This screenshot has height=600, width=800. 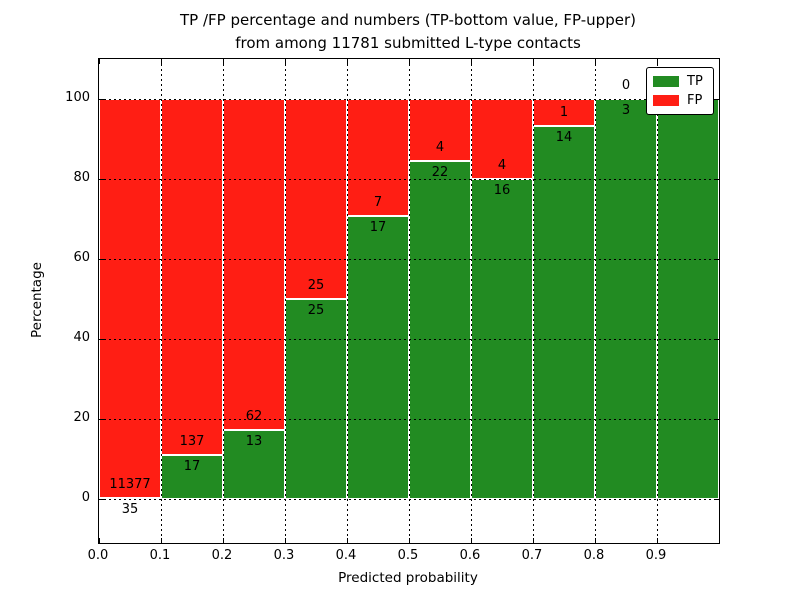 What do you see at coordinates (564, 112) in the screenshot?
I see `fp-bar-segment-0.7-0.8` at bounding box center [564, 112].